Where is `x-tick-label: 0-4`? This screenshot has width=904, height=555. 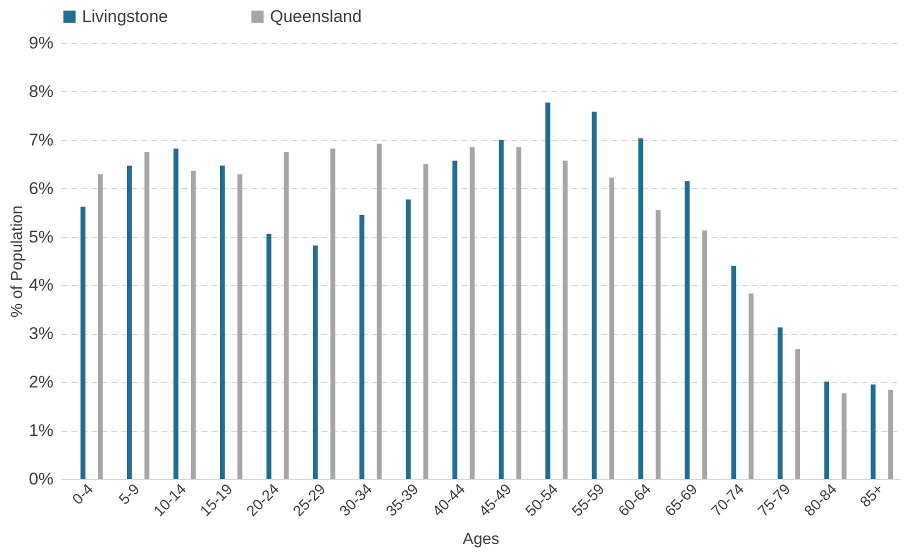 x-tick-label: 0-4 is located at coordinates (83, 494).